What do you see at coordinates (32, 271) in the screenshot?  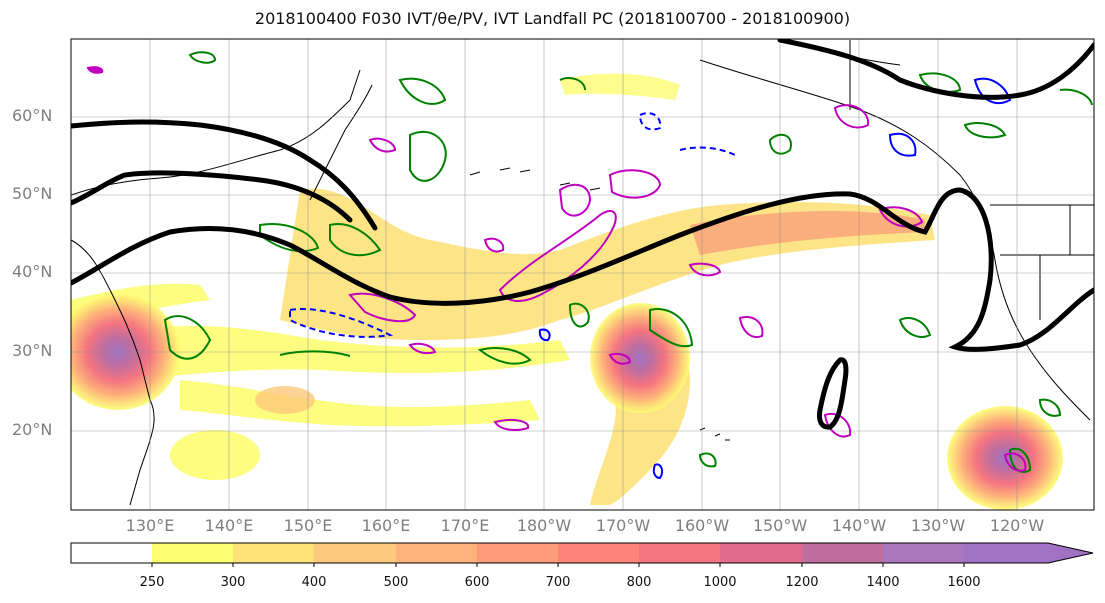 I see `lat-label: 40°N` at bounding box center [32, 271].